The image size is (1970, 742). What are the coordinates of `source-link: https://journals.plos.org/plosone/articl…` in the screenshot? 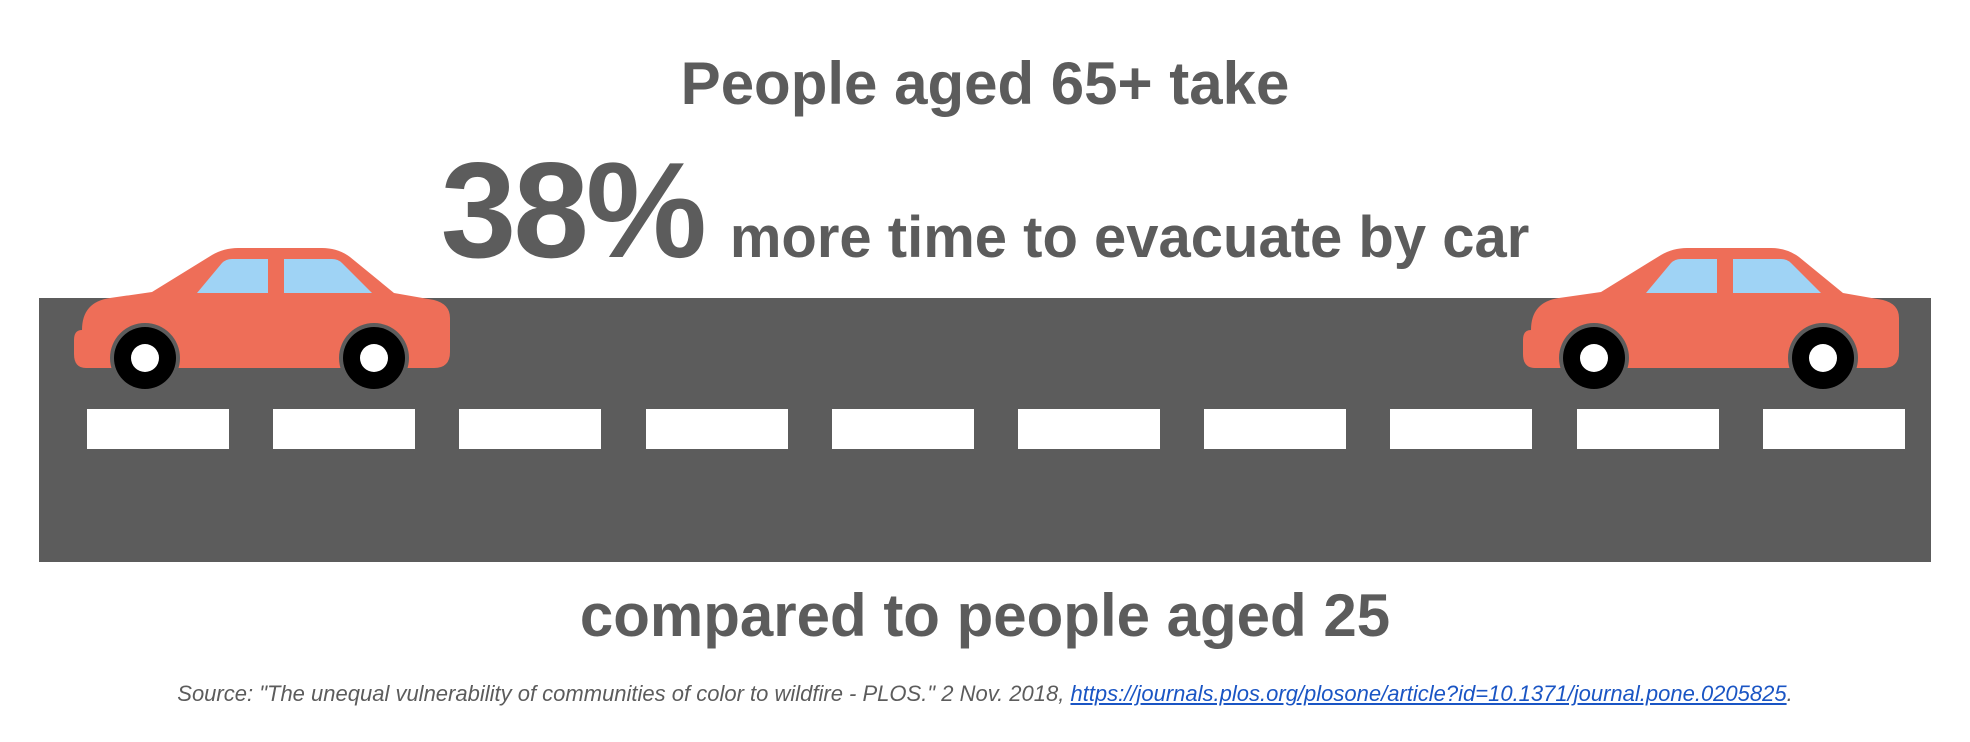 It's located at (1428, 693).